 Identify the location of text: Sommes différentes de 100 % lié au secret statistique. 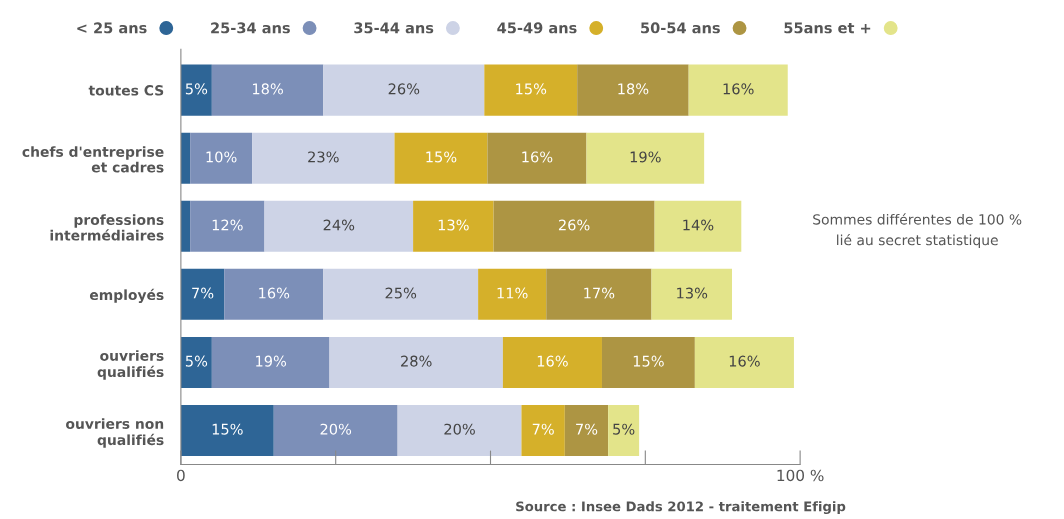
(917, 231).